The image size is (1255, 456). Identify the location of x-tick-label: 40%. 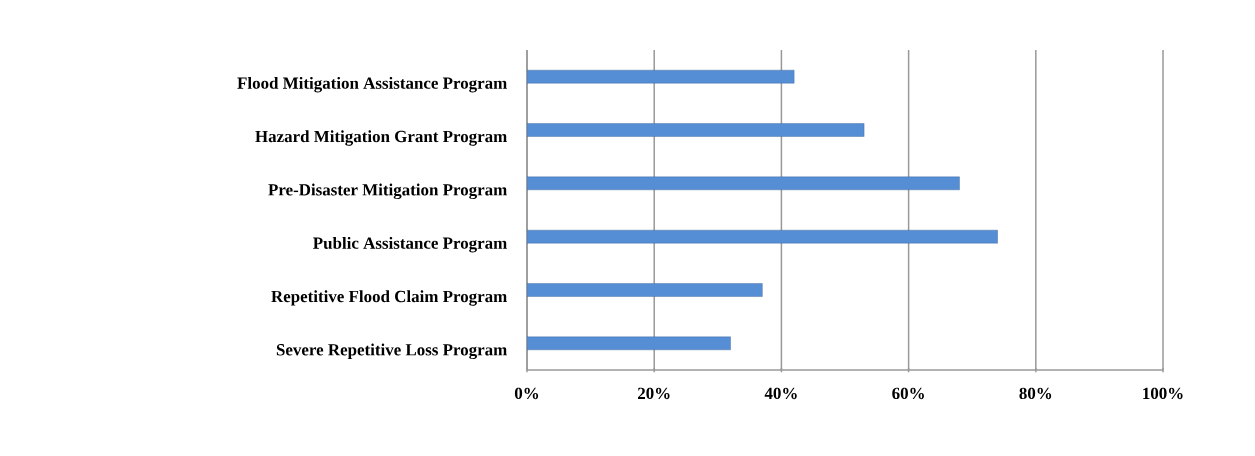
(780, 393).